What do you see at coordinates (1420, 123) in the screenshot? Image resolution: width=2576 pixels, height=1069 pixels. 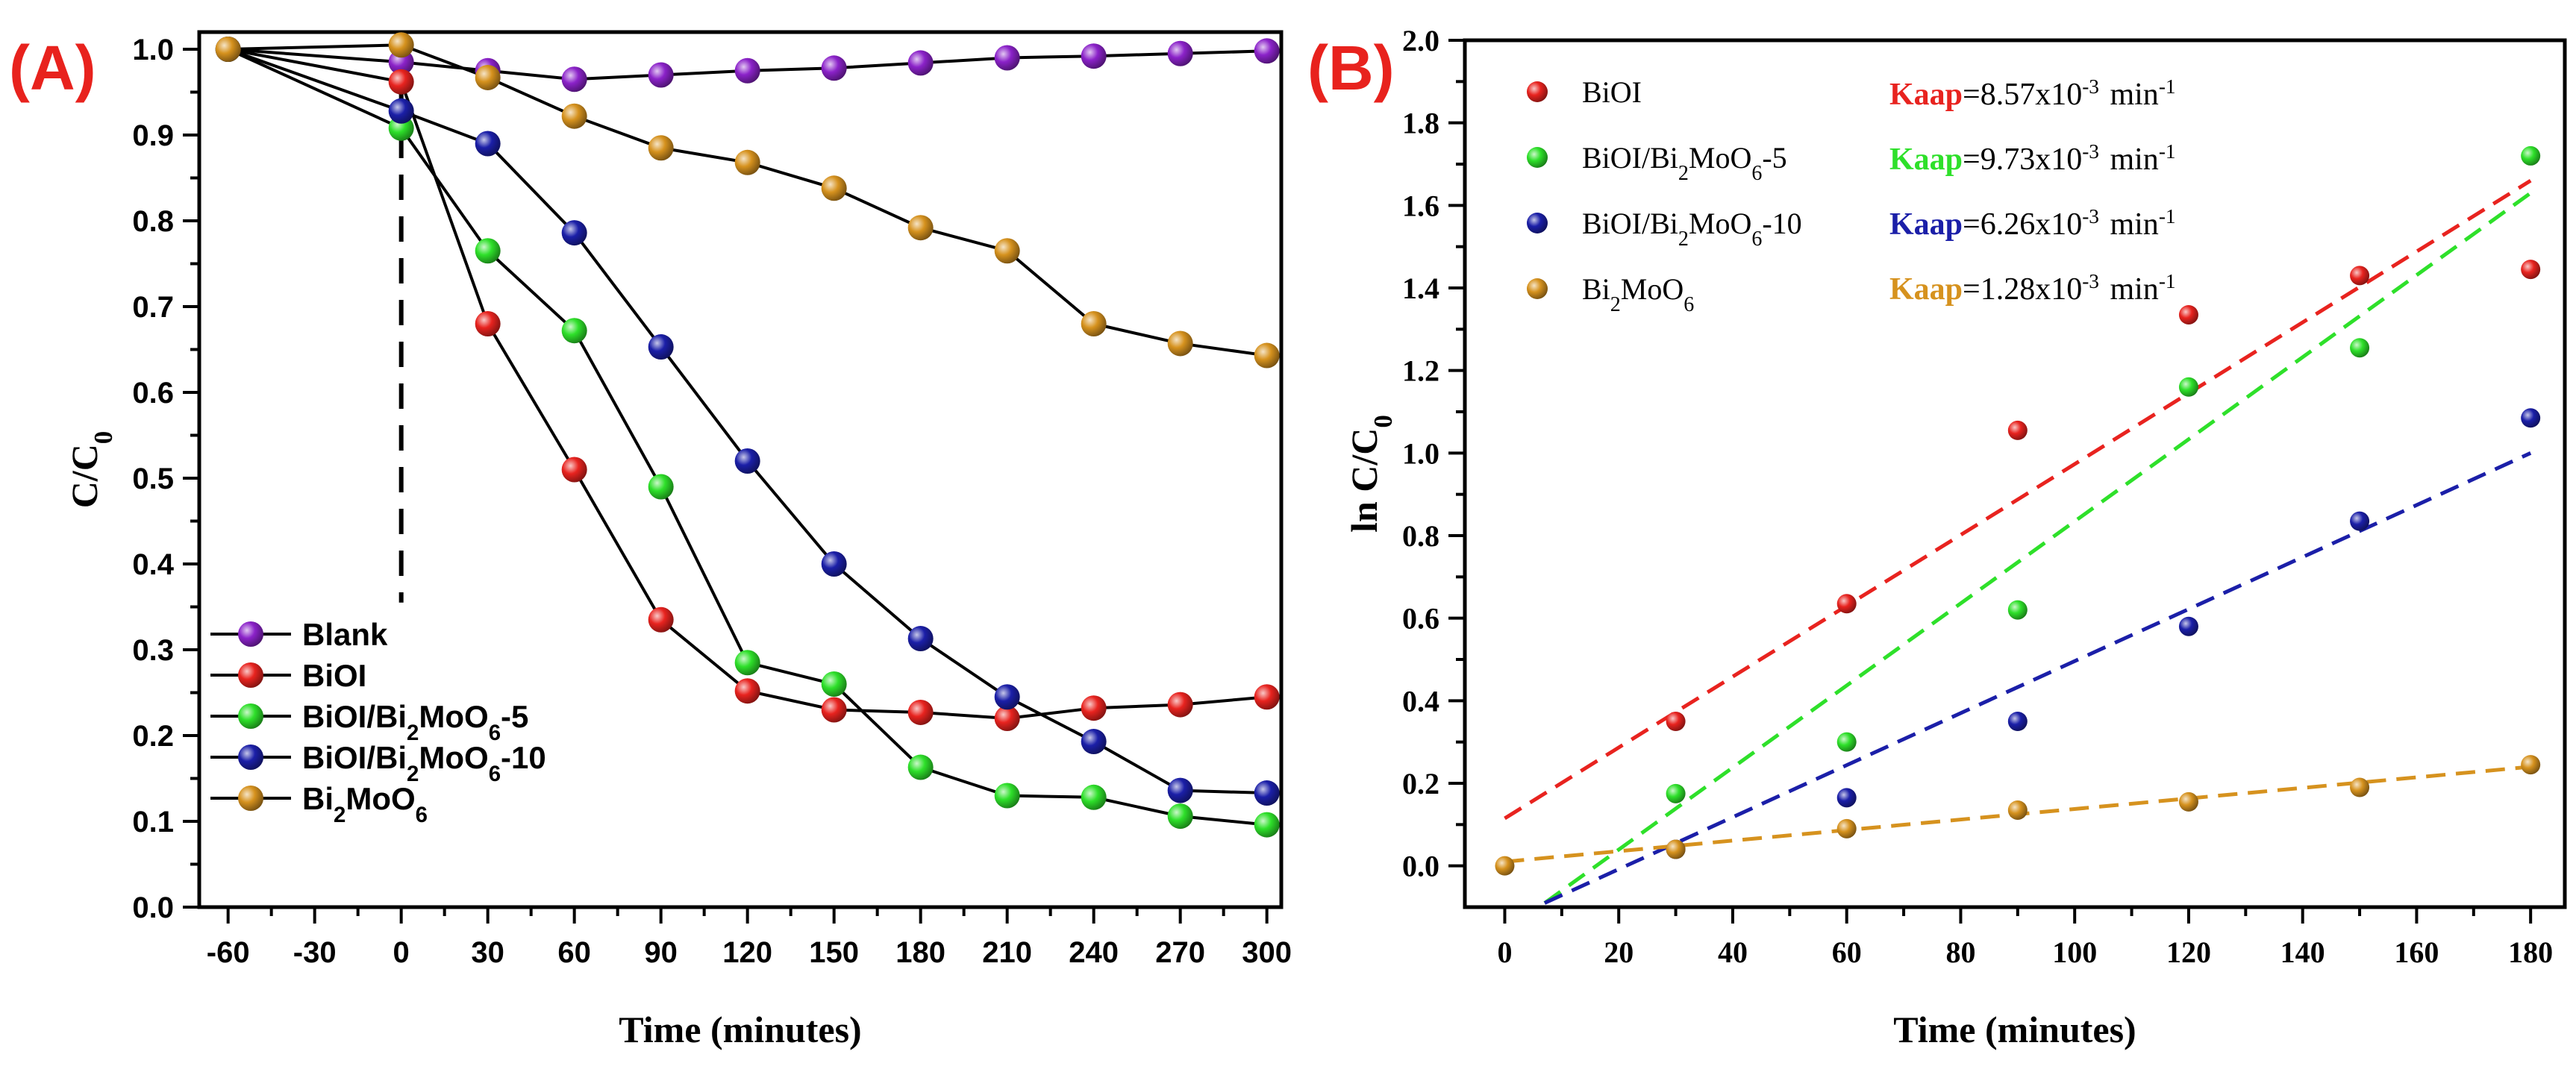 I see `panel-b-ytick-label: 1.8` at bounding box center [1420, 123].